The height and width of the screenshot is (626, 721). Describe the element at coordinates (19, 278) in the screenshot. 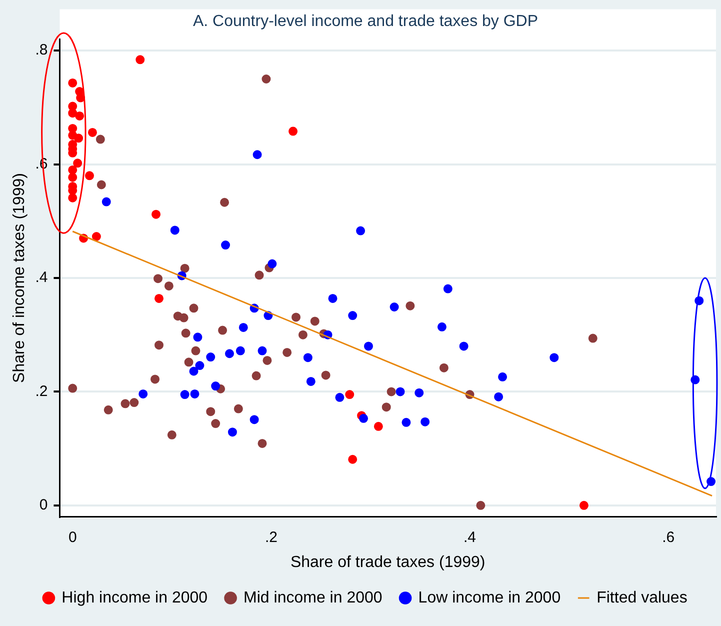

I see `y-axis-title: Share of income taxes (1999)` at that location.